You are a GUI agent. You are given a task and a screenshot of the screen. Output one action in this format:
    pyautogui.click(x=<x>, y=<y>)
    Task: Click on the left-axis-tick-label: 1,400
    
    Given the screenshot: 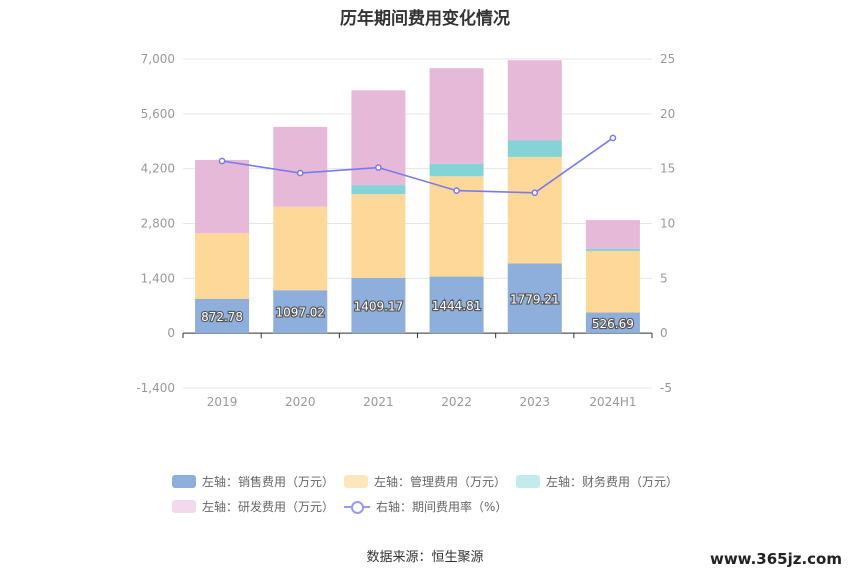 What is the action you would take?
    pyautogui.click(x=158, y=278)
    